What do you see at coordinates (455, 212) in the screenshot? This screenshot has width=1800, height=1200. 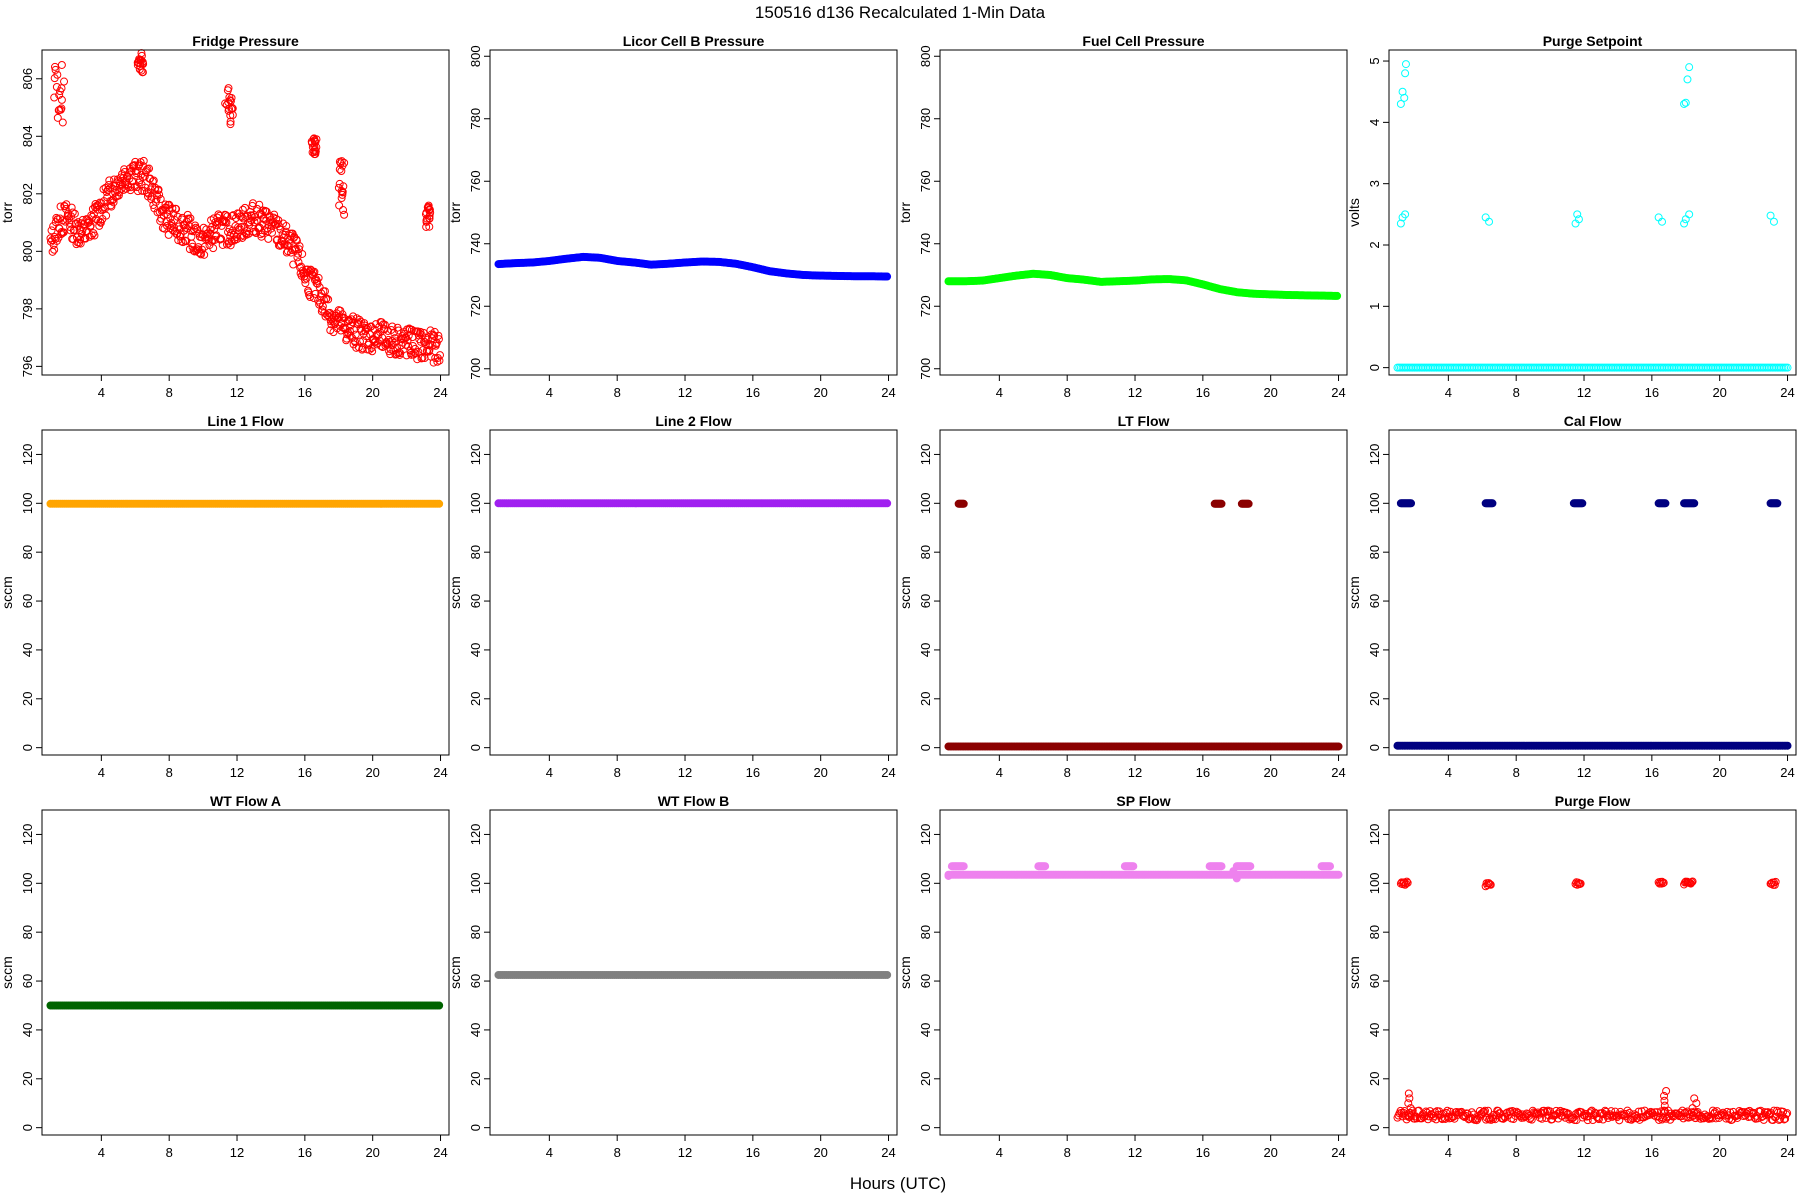 I see `y-axis-label: torr` at bounding box center [455, 212].